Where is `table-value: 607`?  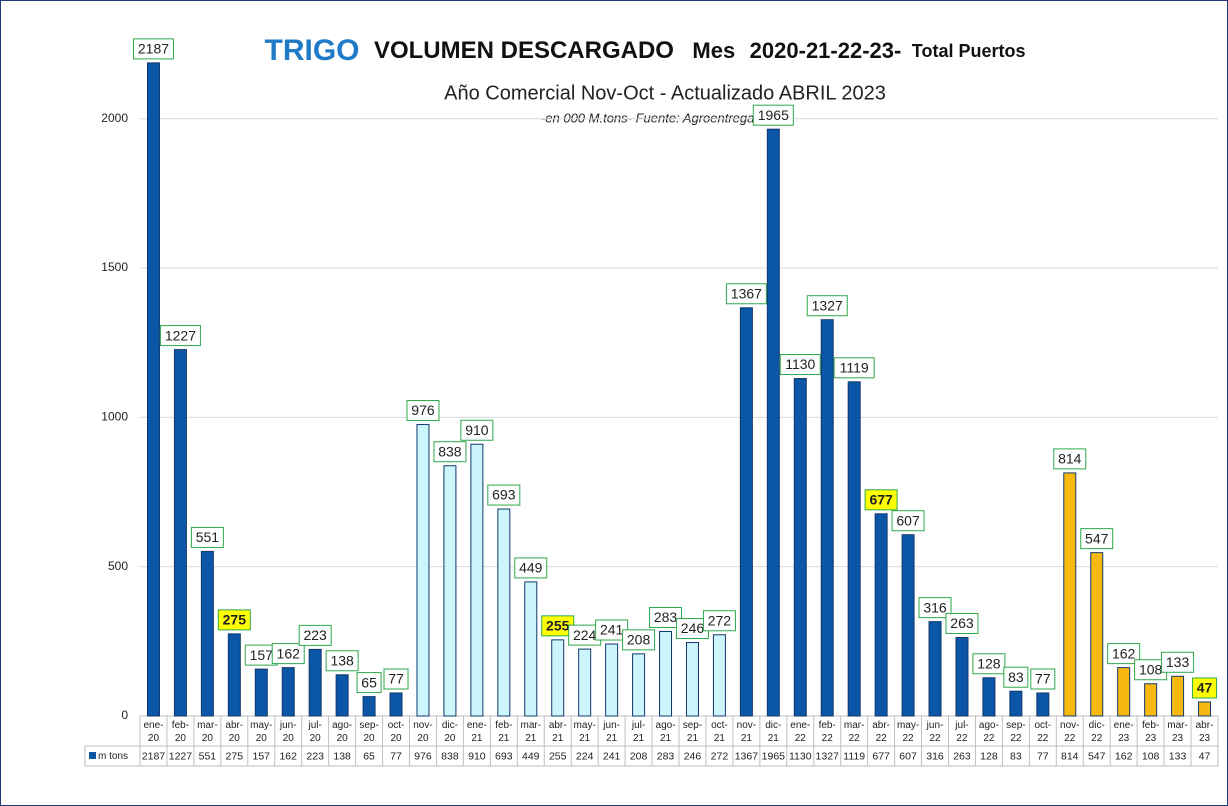
table-value: 607 is located at coordinates (908, 756).